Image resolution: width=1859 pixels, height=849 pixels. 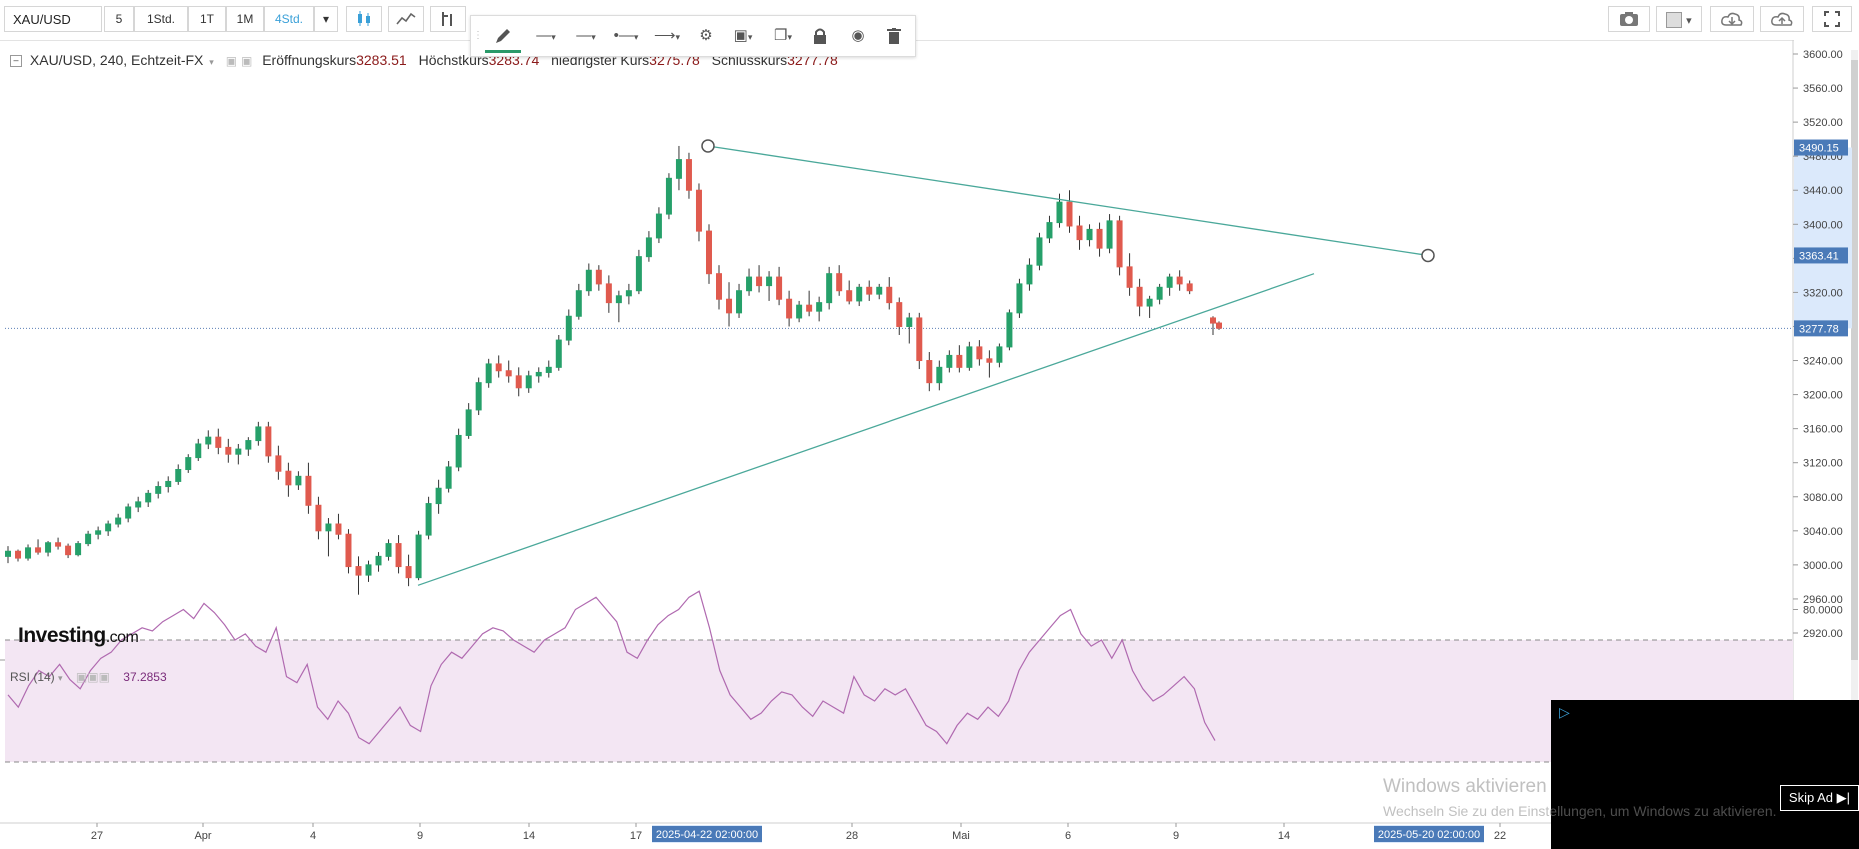 I want to click on pencil-button, so click(x=503, y=37).